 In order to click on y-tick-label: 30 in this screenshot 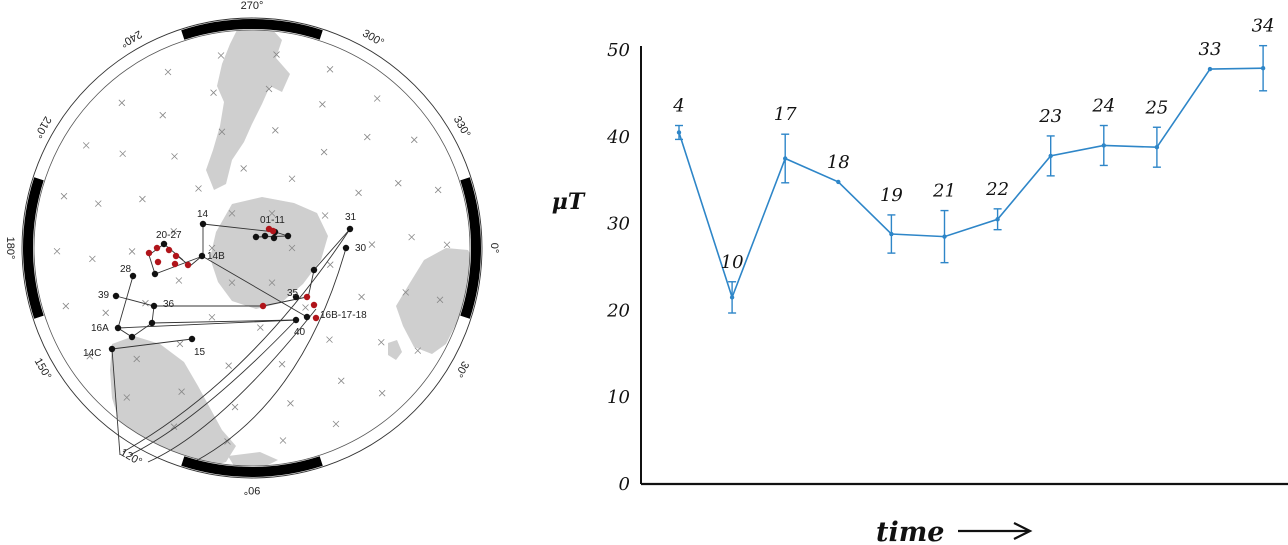, I will do `click(618, 224)`.